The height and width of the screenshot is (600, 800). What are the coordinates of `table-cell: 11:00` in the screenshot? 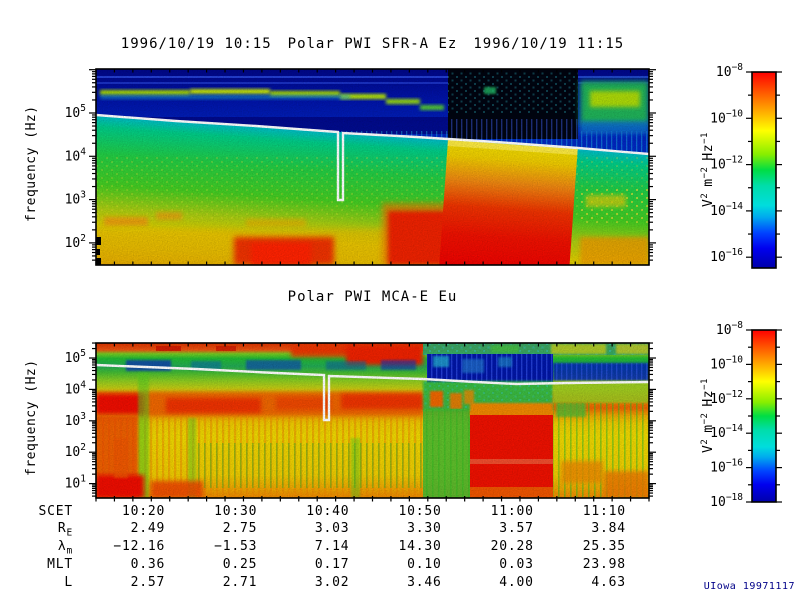 It's located at (512, 511).